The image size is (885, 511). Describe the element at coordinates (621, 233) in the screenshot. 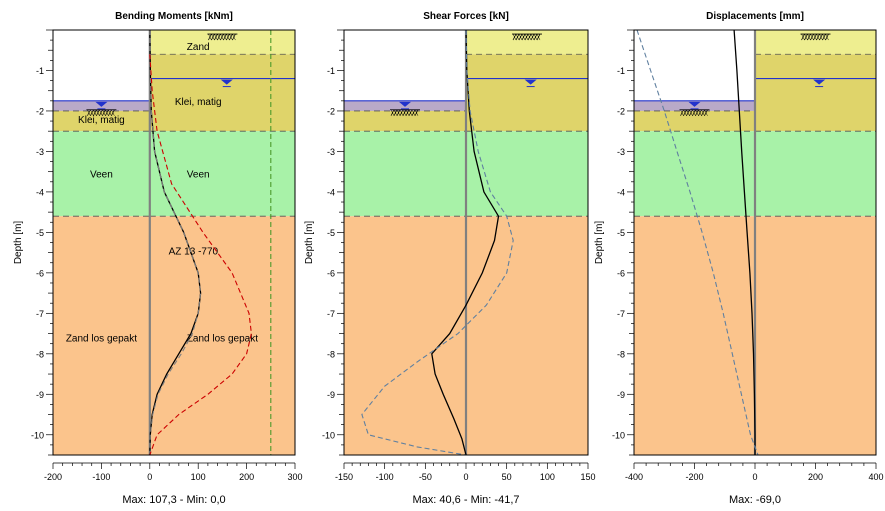

I see `y-tick-label: -5` at that location.